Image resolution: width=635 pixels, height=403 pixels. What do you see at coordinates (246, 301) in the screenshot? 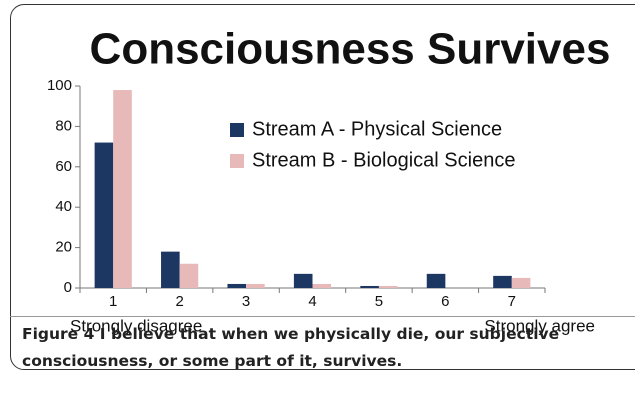
I see `x-tick-label: 3` at bounding box center [246, 301].